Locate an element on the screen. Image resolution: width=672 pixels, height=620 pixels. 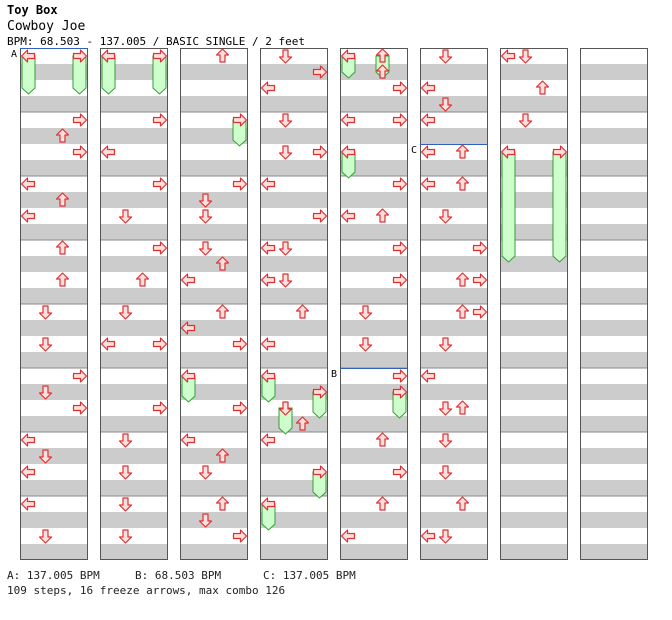
freeze-arrow-body is located at coordinates (508, 207).